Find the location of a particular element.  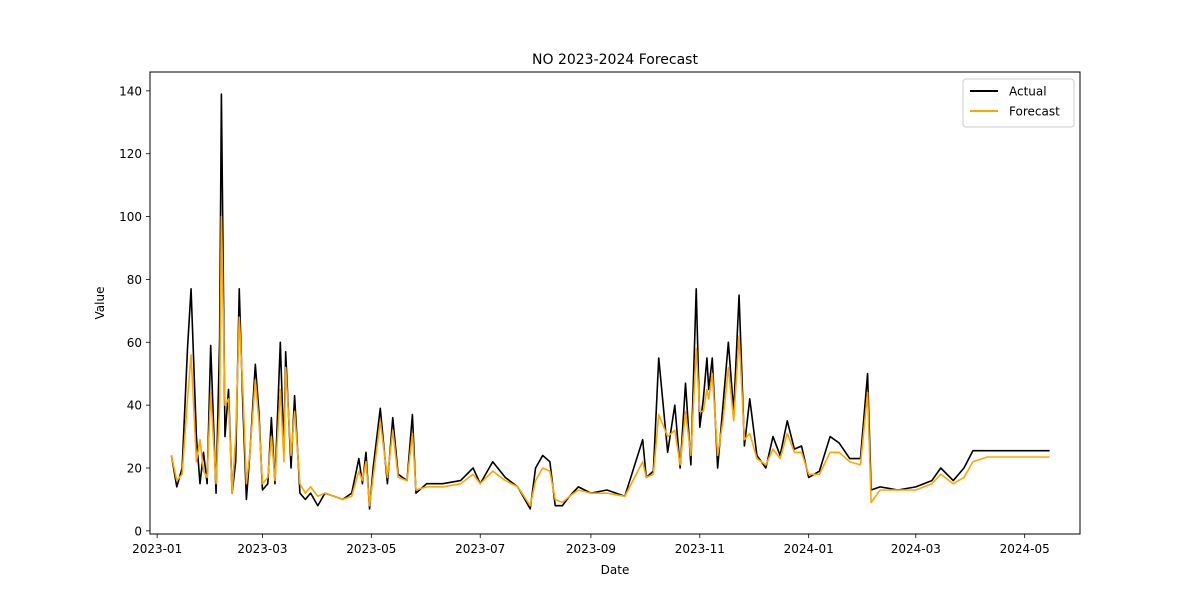

legend: Actual Forecast is located at coordinates (1018, 103).